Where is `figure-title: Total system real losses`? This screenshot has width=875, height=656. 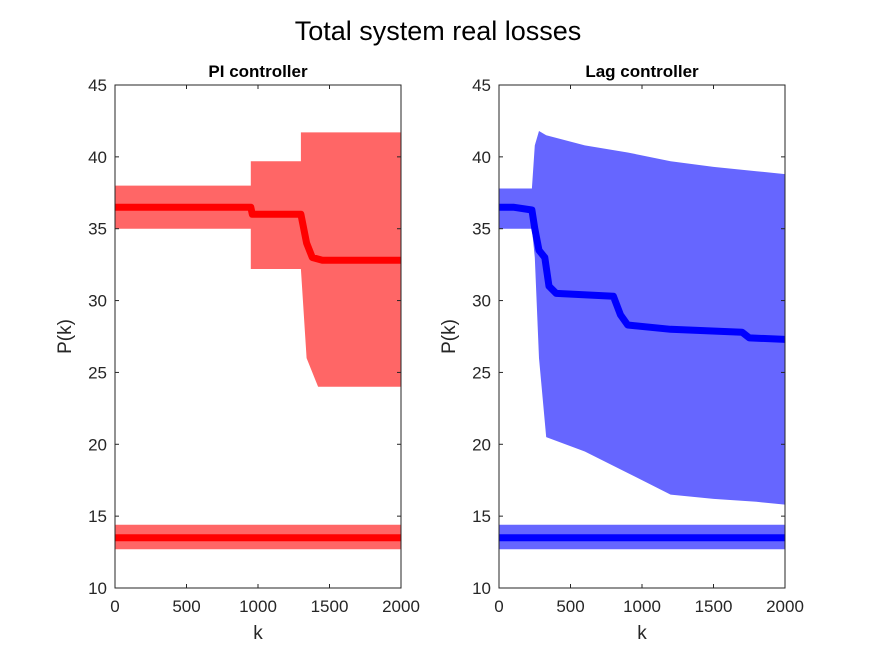
figure-title: Total system real losses is located at coordinates (438, 31).